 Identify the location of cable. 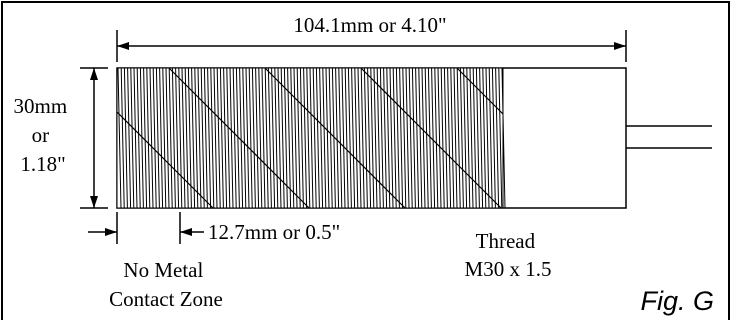
(669, 137).